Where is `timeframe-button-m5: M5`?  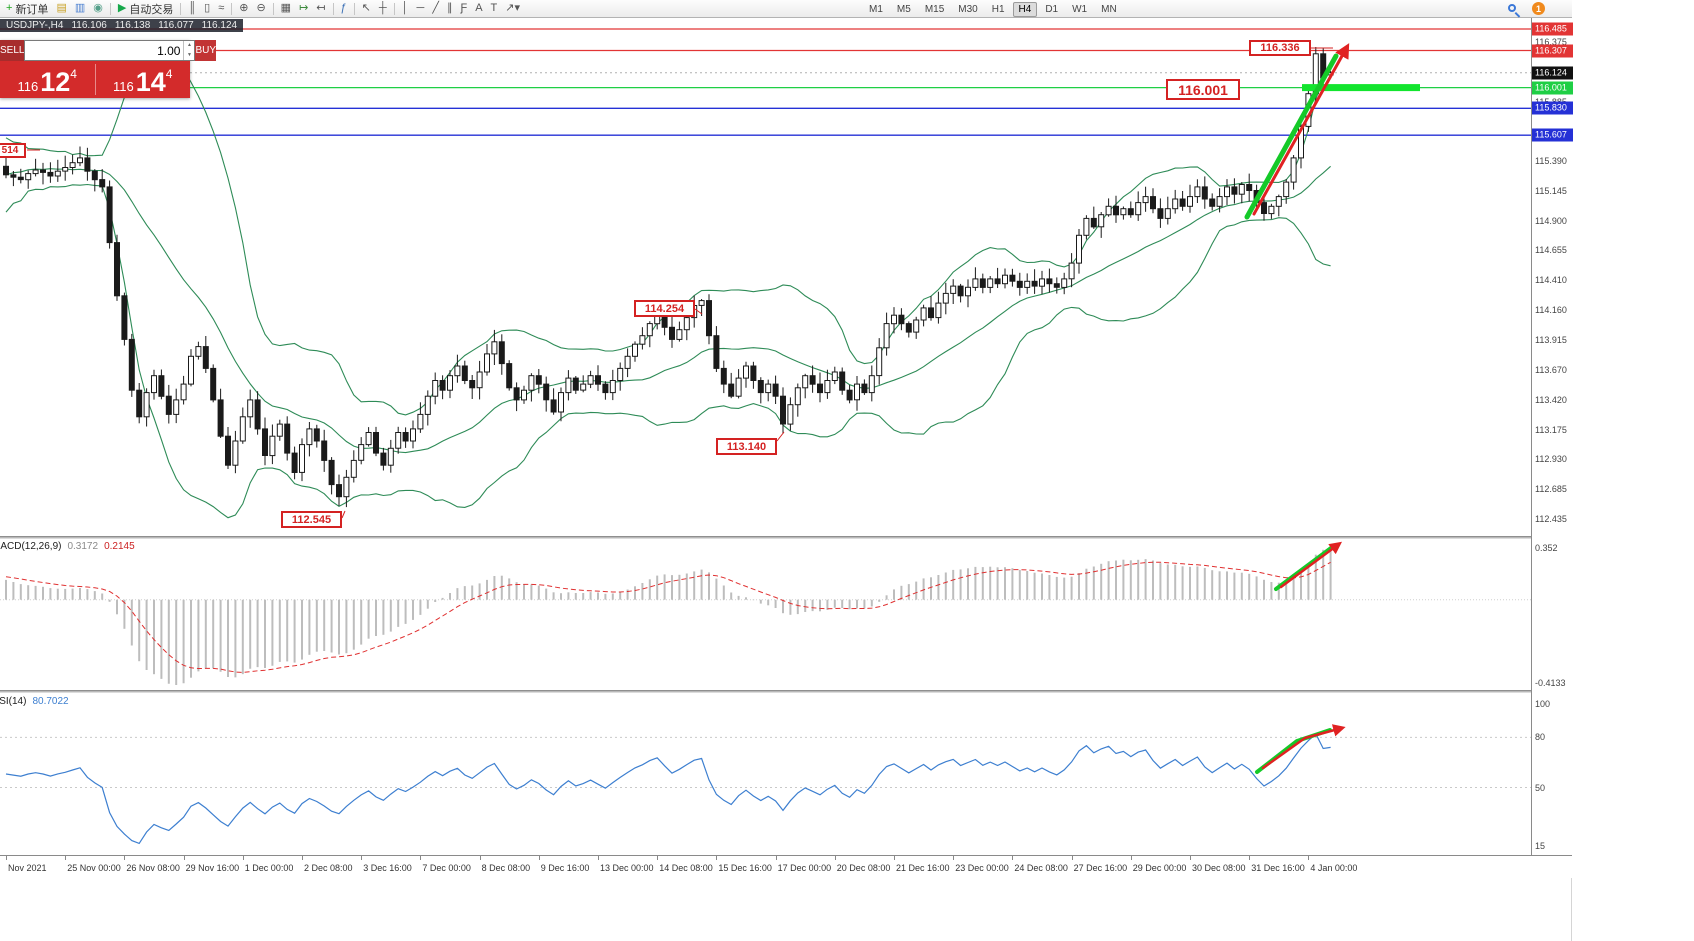
timeframe-button-m5: M5 is located at coordinates (903, 9).